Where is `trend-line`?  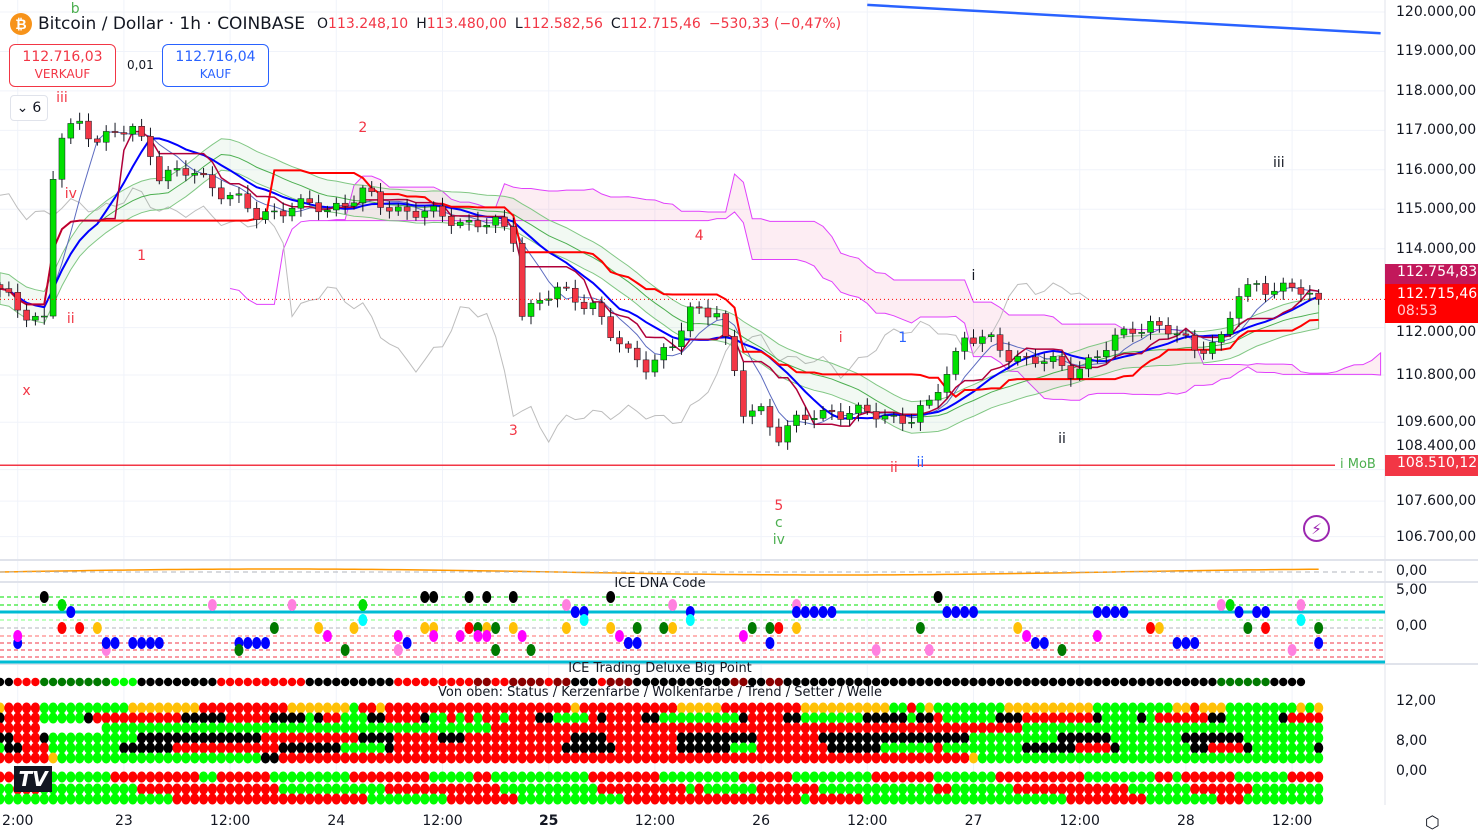 trend-line is located at coordinates (1124, 19).